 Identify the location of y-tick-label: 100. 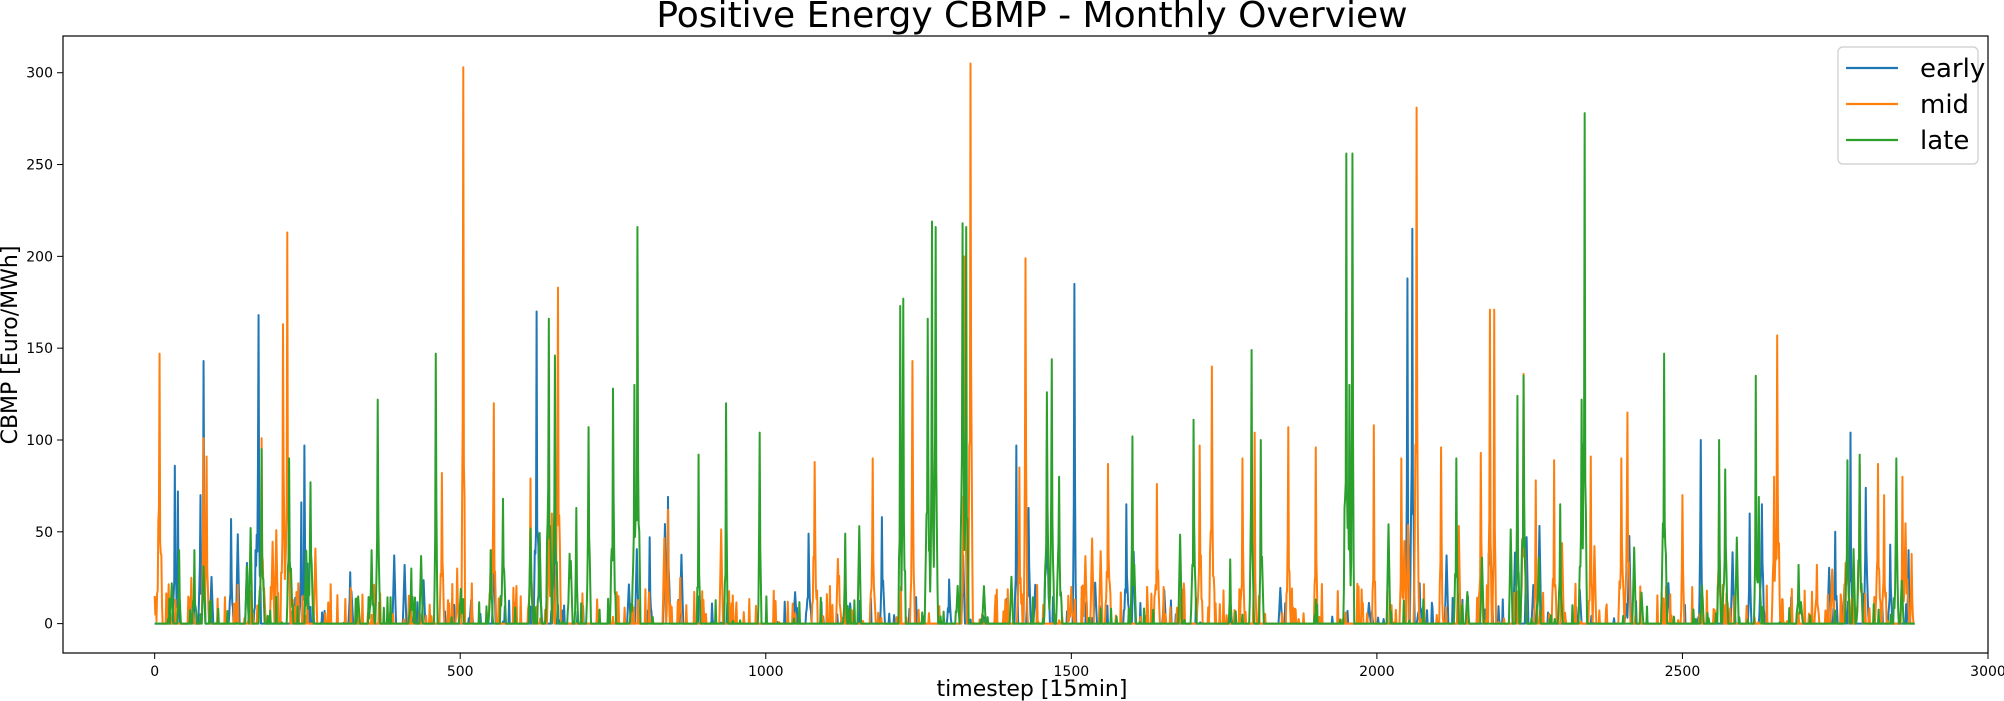
(39, 441).